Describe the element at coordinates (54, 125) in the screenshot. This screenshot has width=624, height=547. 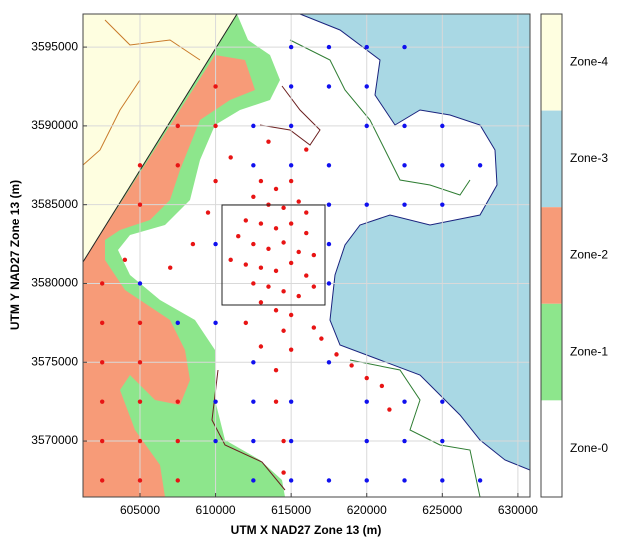
I see `y-tick-label: 3590000` at that location.